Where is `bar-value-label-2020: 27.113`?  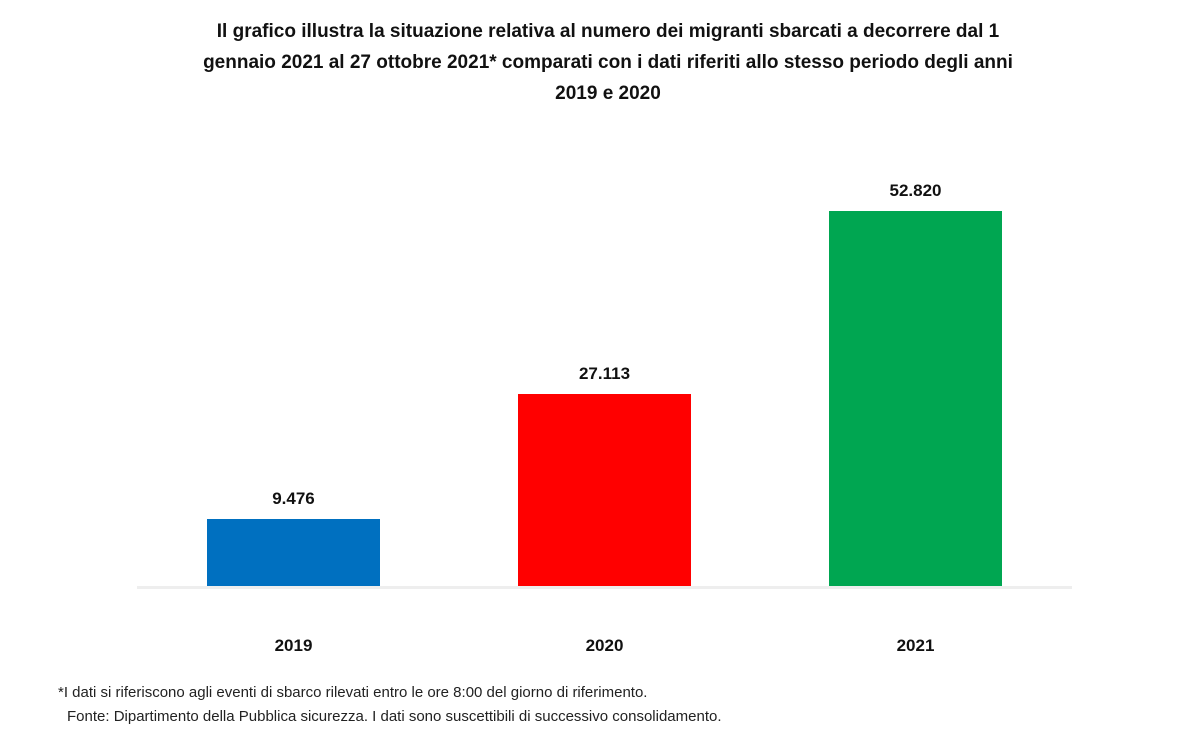
bar-value-label-2020: 27.113 is located at coordinates (604, 373).